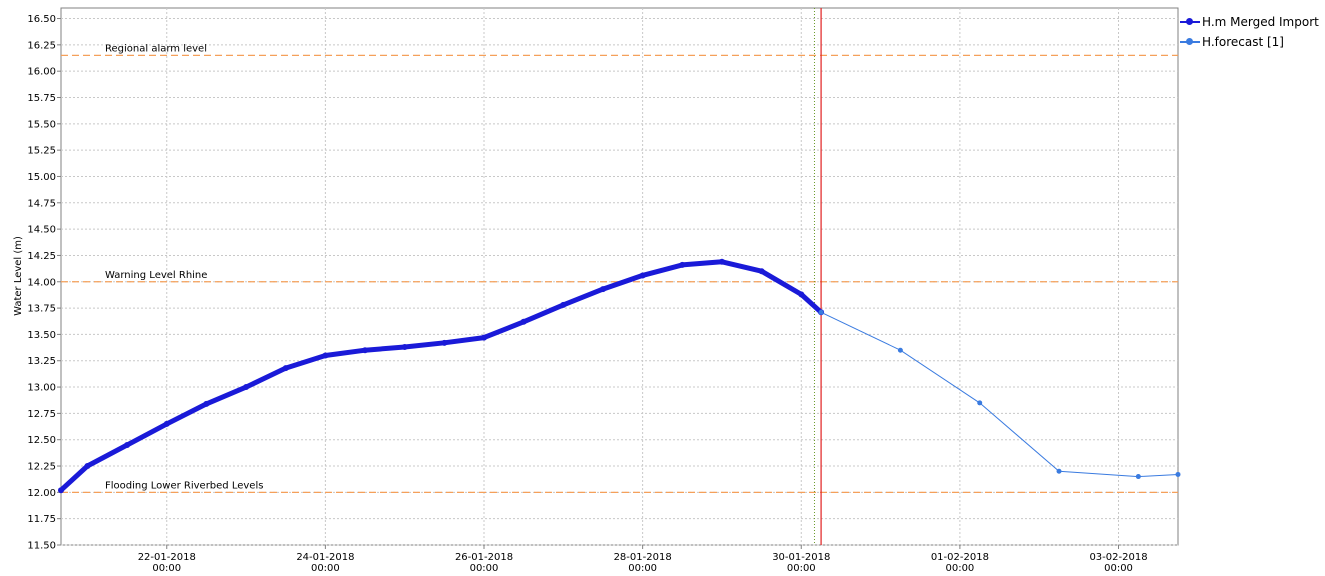 The image size is (1325, 576). What do you see at coordinates (41, 72) in the screenshot?
I see `y-tick-label: 16.00` at bounding box center [41, 72].